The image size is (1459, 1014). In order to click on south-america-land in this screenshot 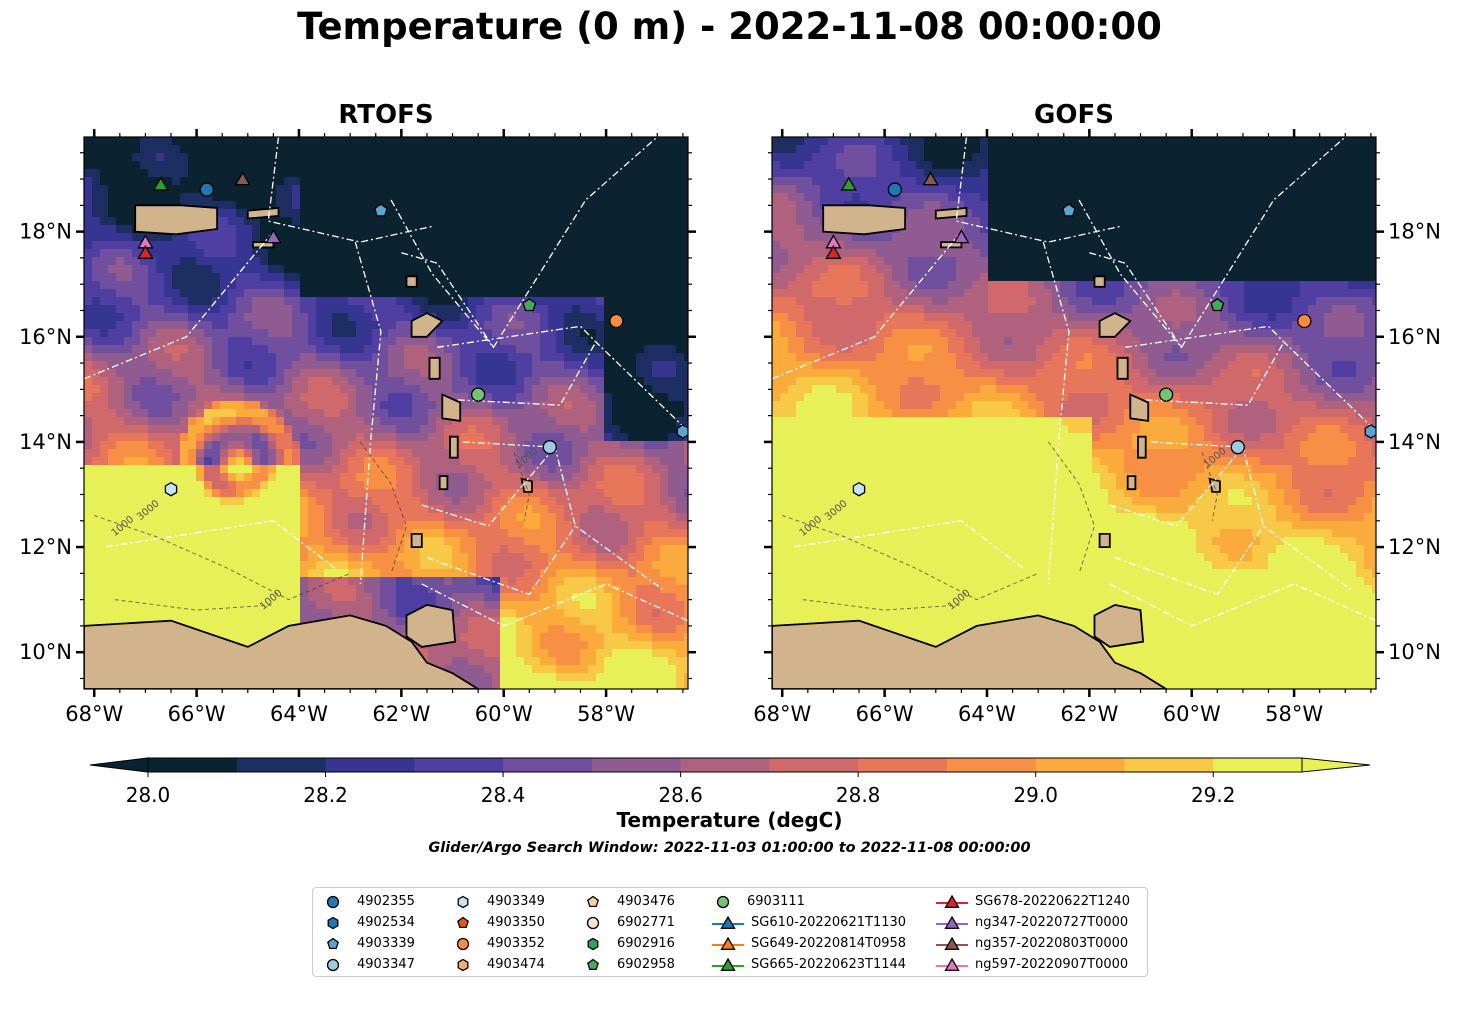, I will do `click(970, 651)`.